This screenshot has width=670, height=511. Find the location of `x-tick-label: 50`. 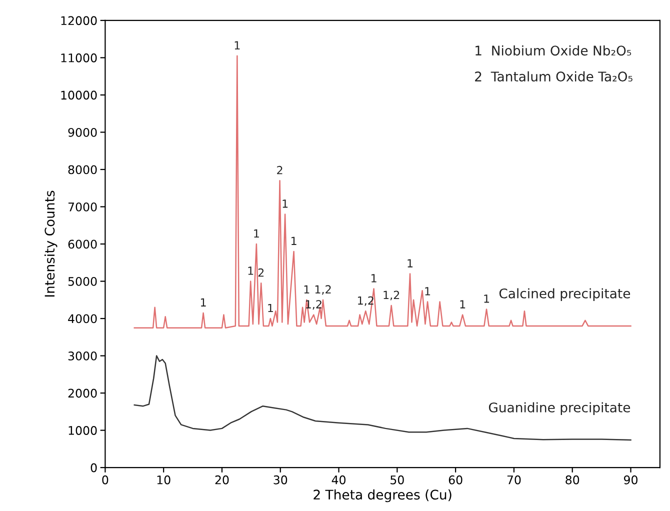

x-tick-label: 50 is located at coordinates (397, 479).